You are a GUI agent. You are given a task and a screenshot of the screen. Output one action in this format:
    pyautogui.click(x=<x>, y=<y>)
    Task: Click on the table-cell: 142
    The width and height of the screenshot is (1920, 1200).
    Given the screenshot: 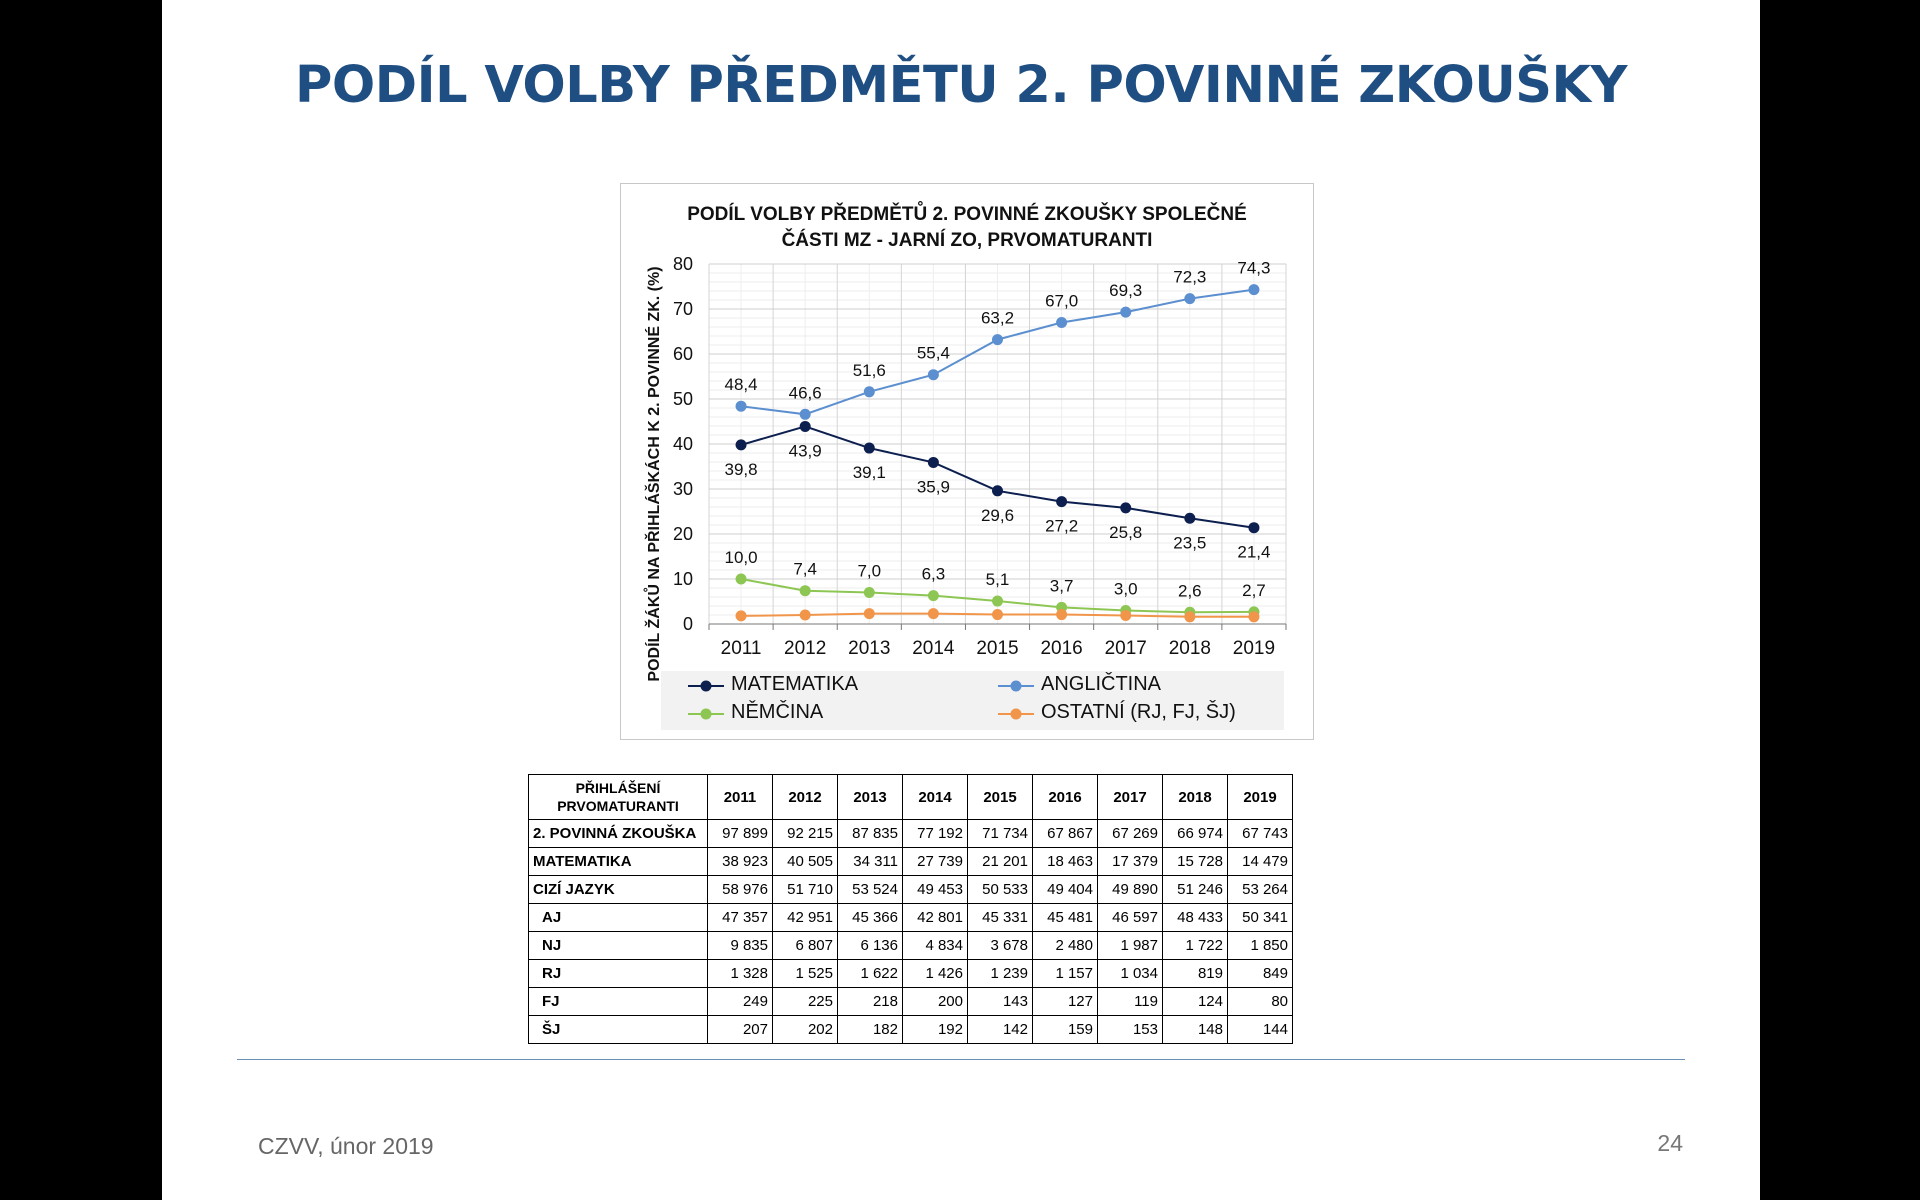 What is the action you would take?
    pyautogui.click(x=1000, y=1029)
    